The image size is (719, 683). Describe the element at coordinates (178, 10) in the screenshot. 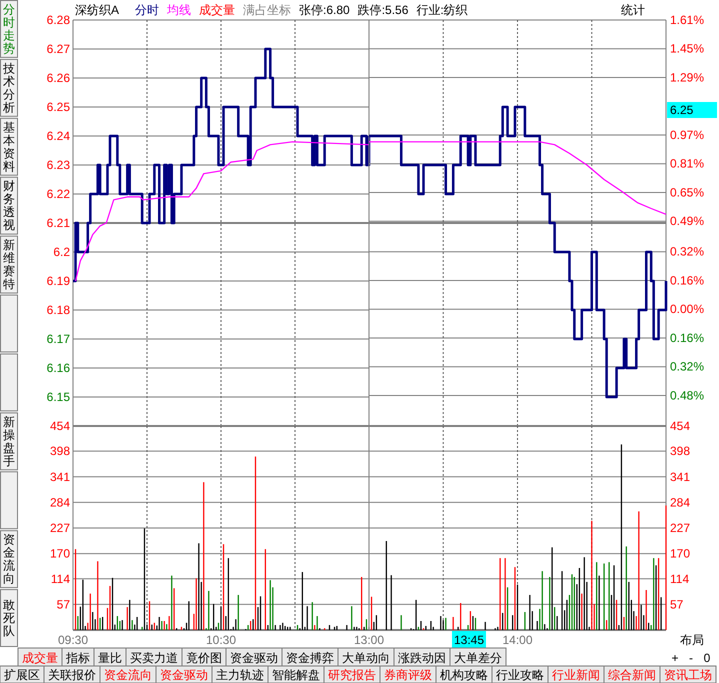

I see `text: 均线` at that location.